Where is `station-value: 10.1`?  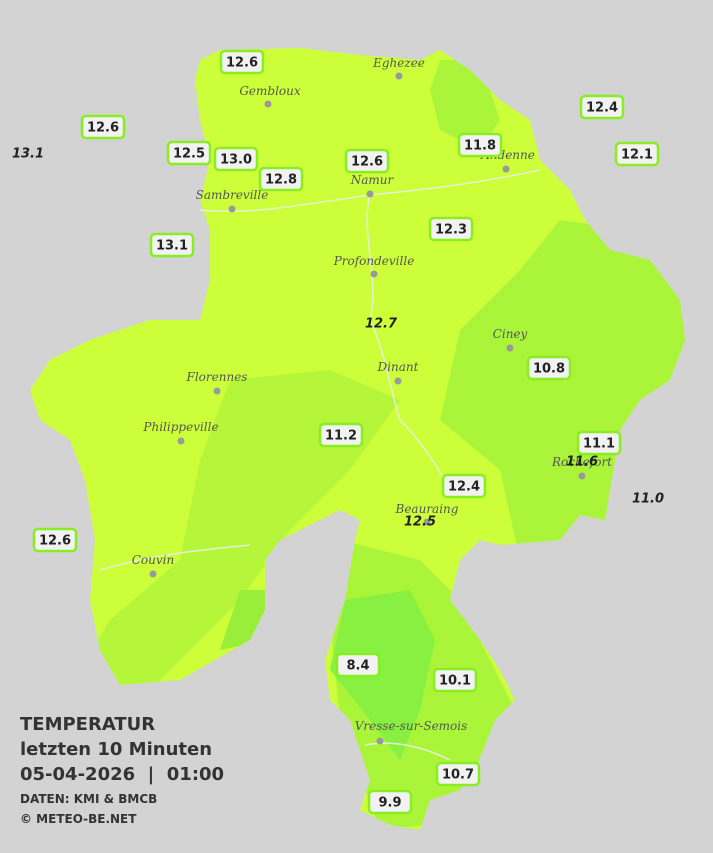
station-value: 10.1 is located at coordinates (455, 681).